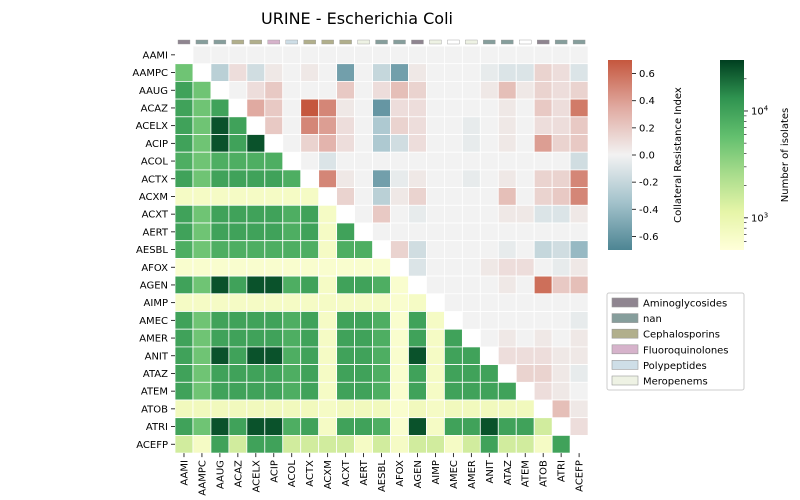  I want to click on x-tick-label: AMEC, so click(454, 474).